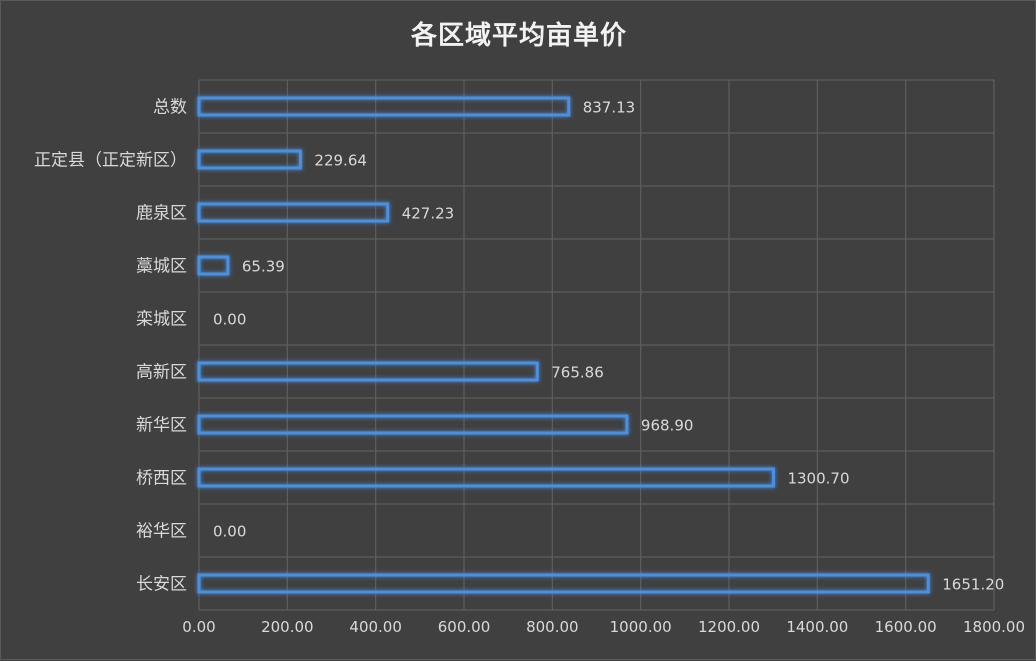 This screenshot has height=661, width=1036. What do you see at coordinates (973, 585) in the screenshot?
I see `data-label: 1651.20` at bounding box center [973, 585].